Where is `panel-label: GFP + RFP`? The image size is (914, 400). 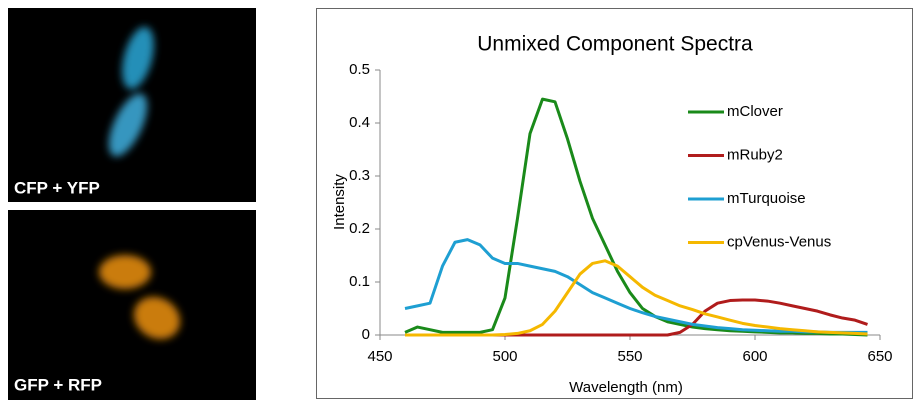 panel-label: GFP + RFP is located at coordinates (58, 384).